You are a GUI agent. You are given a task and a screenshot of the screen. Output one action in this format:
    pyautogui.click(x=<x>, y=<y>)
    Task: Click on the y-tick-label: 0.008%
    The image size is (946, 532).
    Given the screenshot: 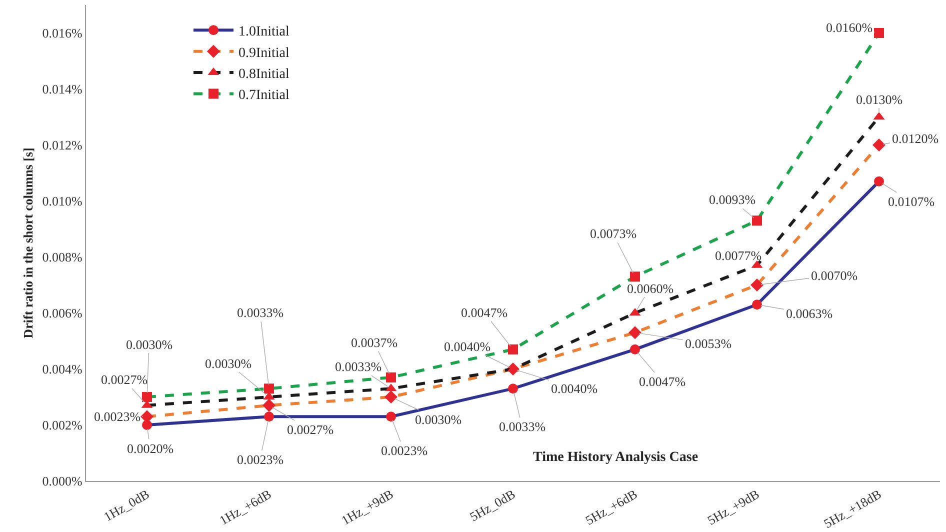 What is the action you would take?
    pyautogui.click(x=62, y=257)
    